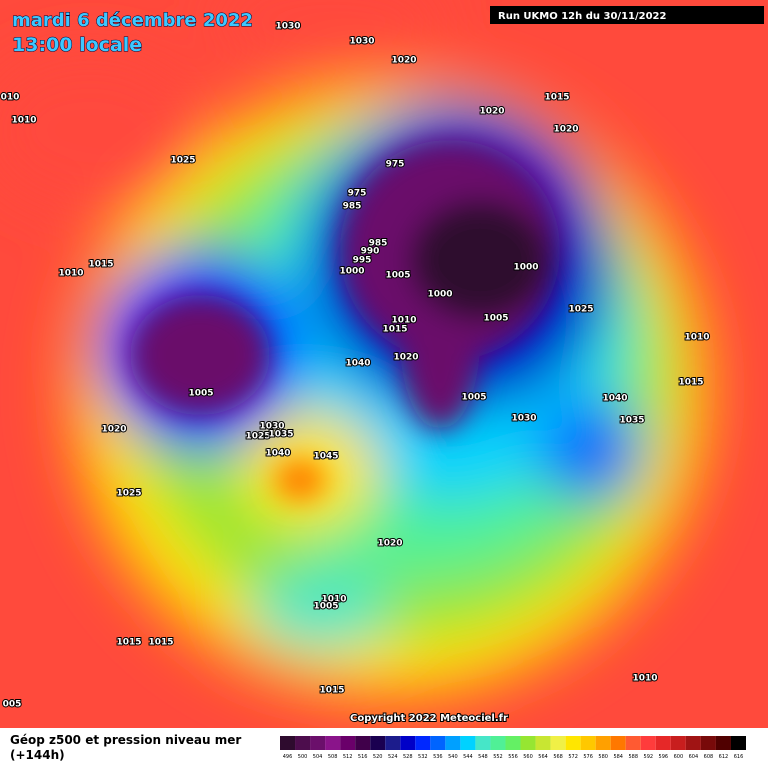 The height and width of the screenshot is (768, 768). What do you see at coordinates (664, 757) in the screenshot?
I see `scale-label: 596` at bounding box center [664, 757].